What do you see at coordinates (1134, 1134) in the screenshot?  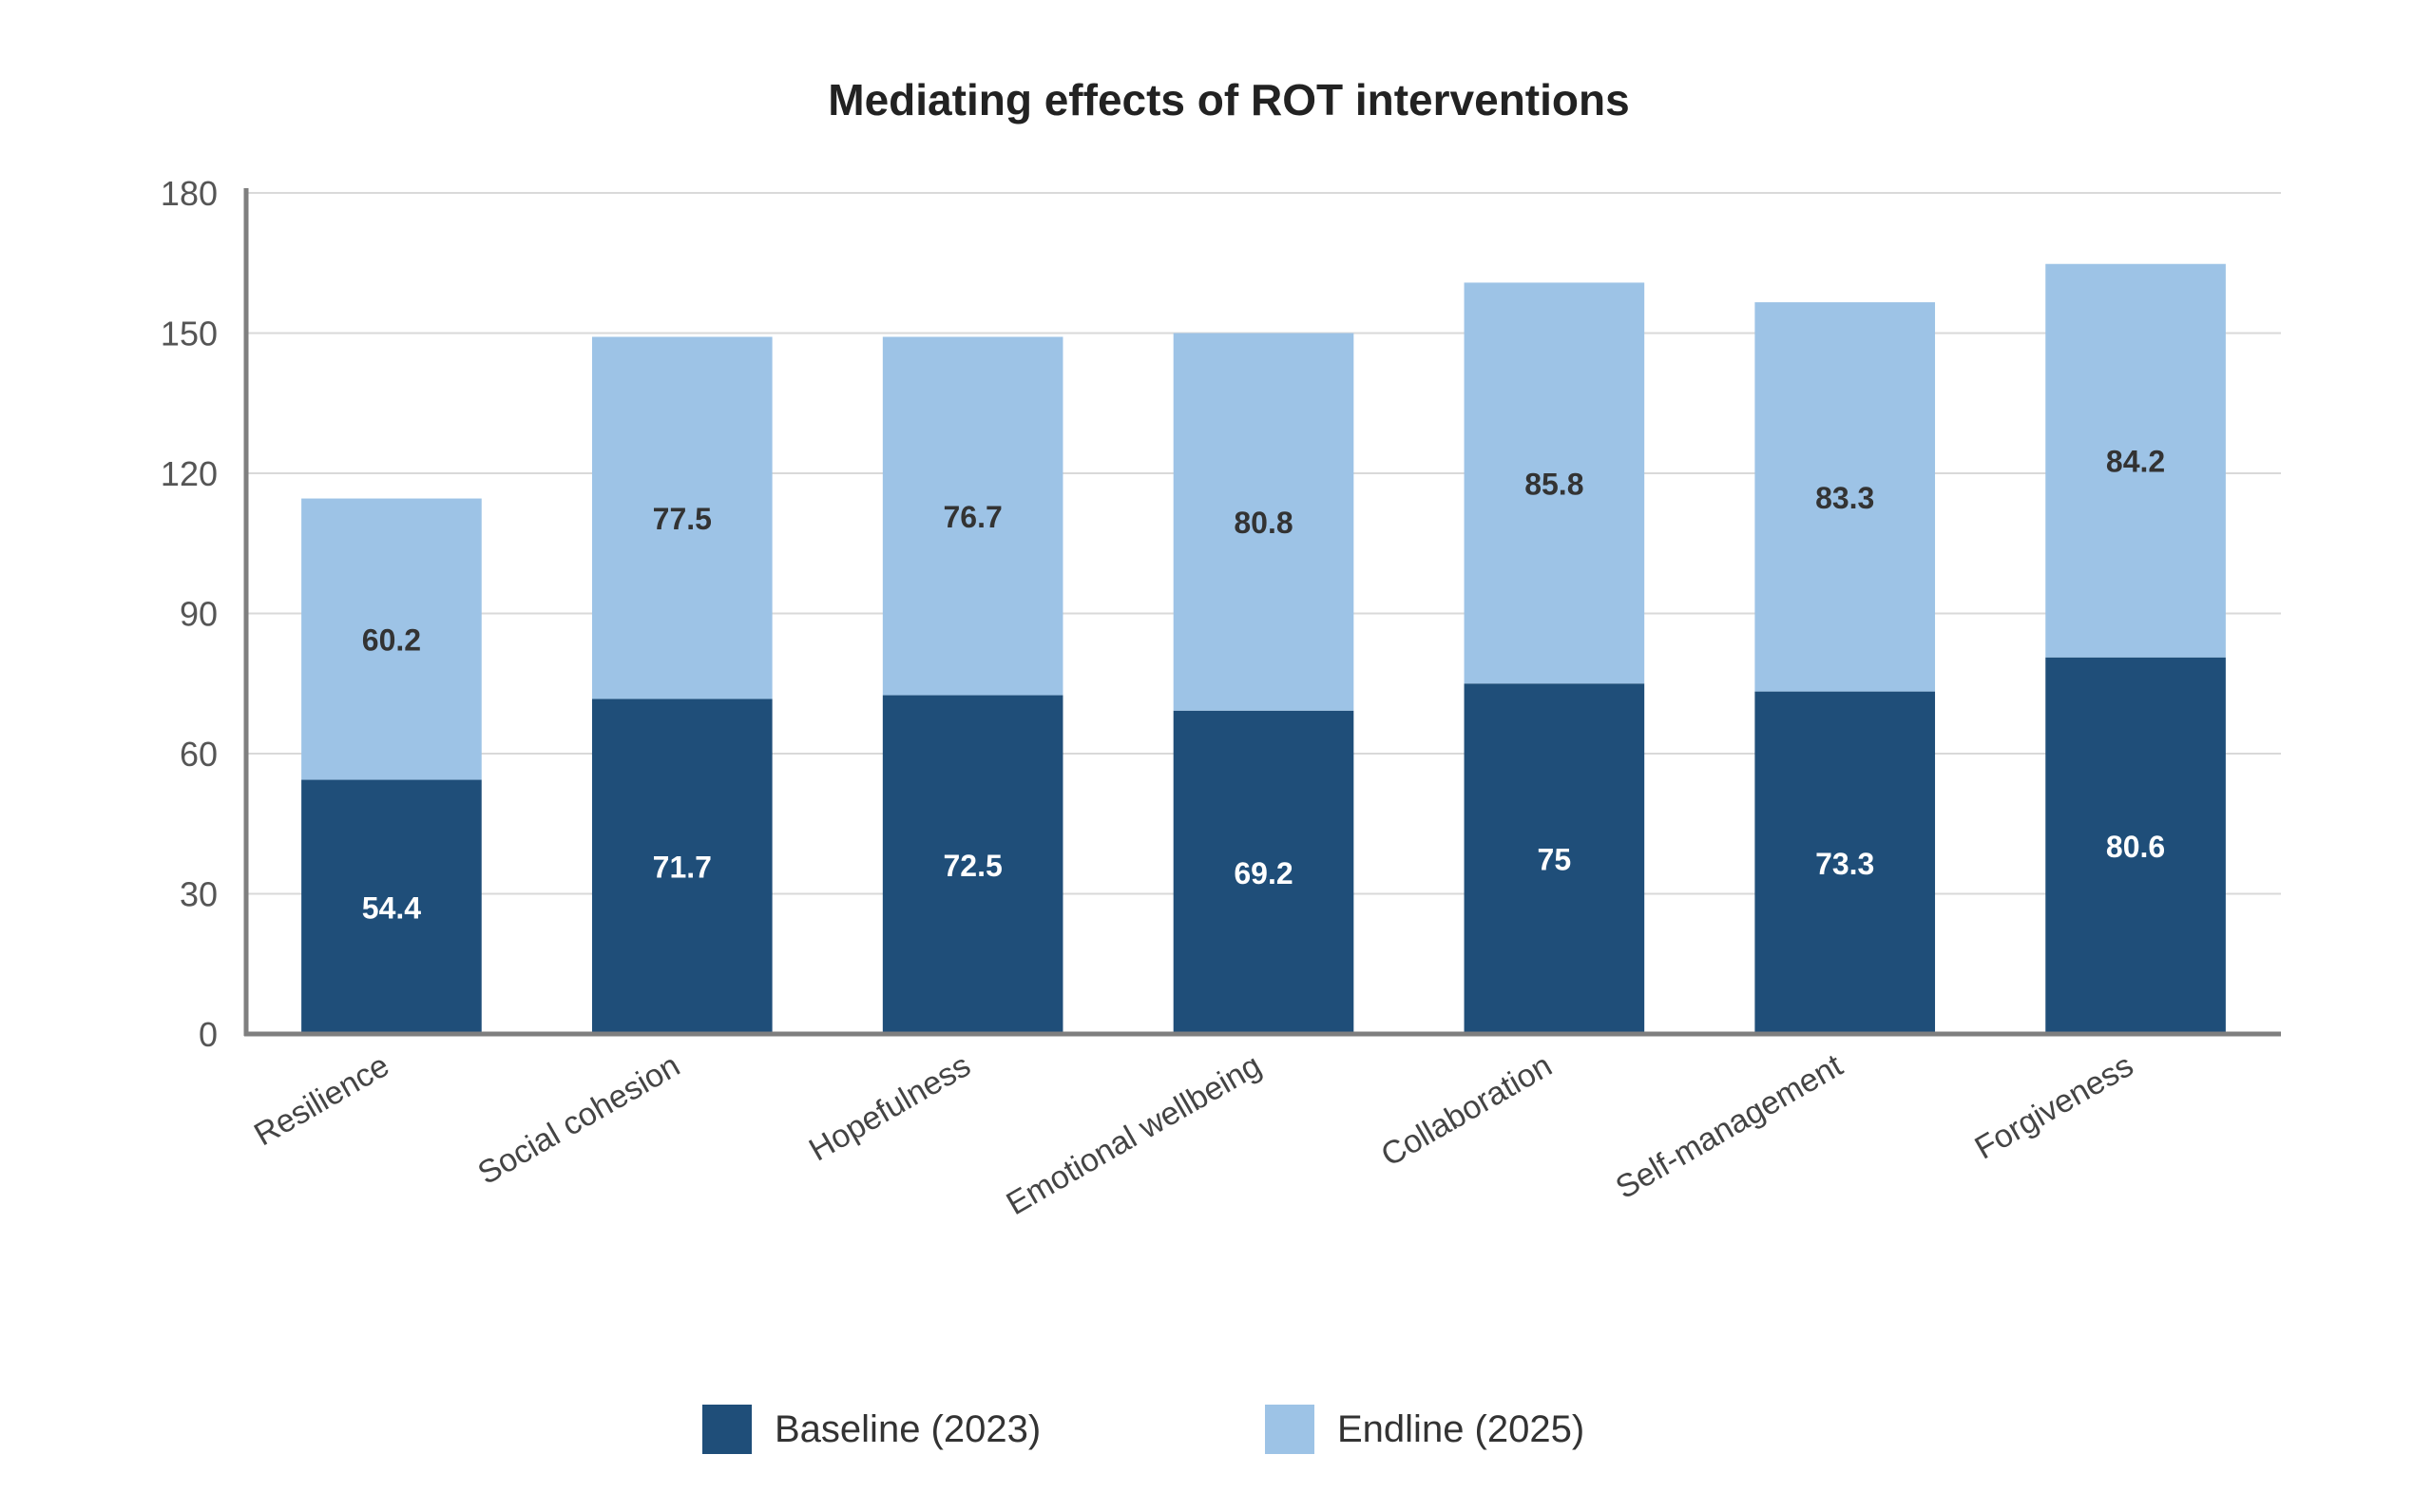 I see `x-tick-label: Emotional wellbeing` at bounding box center [1134, 1134].